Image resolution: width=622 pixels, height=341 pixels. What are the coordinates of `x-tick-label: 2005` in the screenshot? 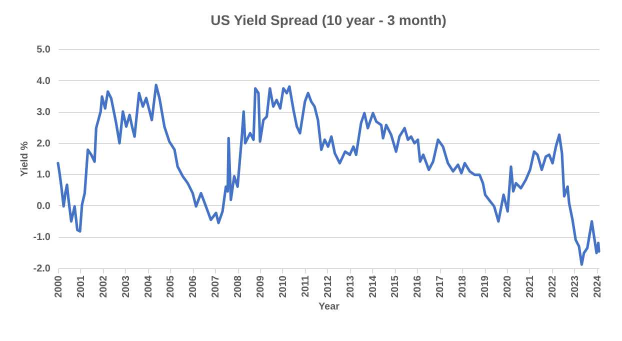 It's located at (171, 286).